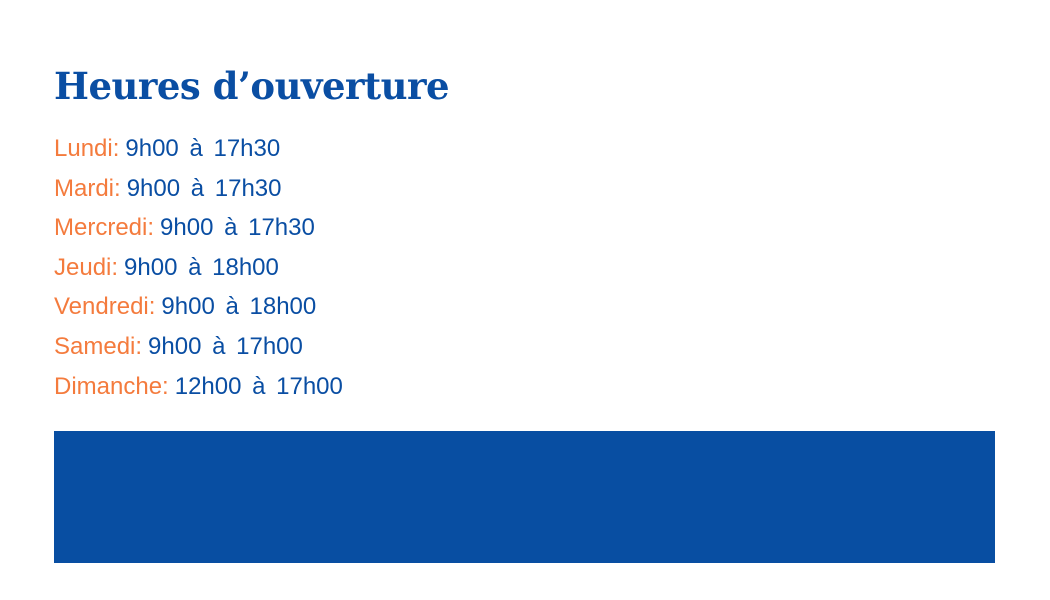 This screenshot has height=600, width=1050. I want to click on hours-row-dimanche: Dimanche: 12h00 à 17h00, so click(198, 390).